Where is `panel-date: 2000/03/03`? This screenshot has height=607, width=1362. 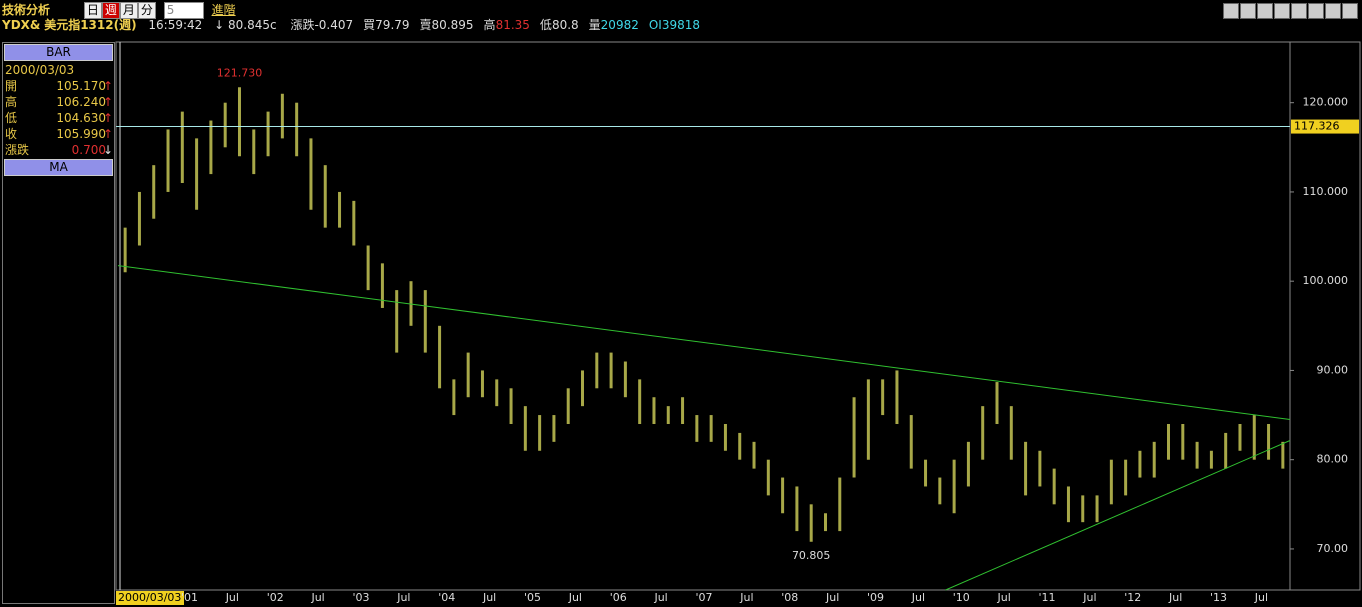 panel-date: 2000/03/03 is located at coordinates (40, 70).